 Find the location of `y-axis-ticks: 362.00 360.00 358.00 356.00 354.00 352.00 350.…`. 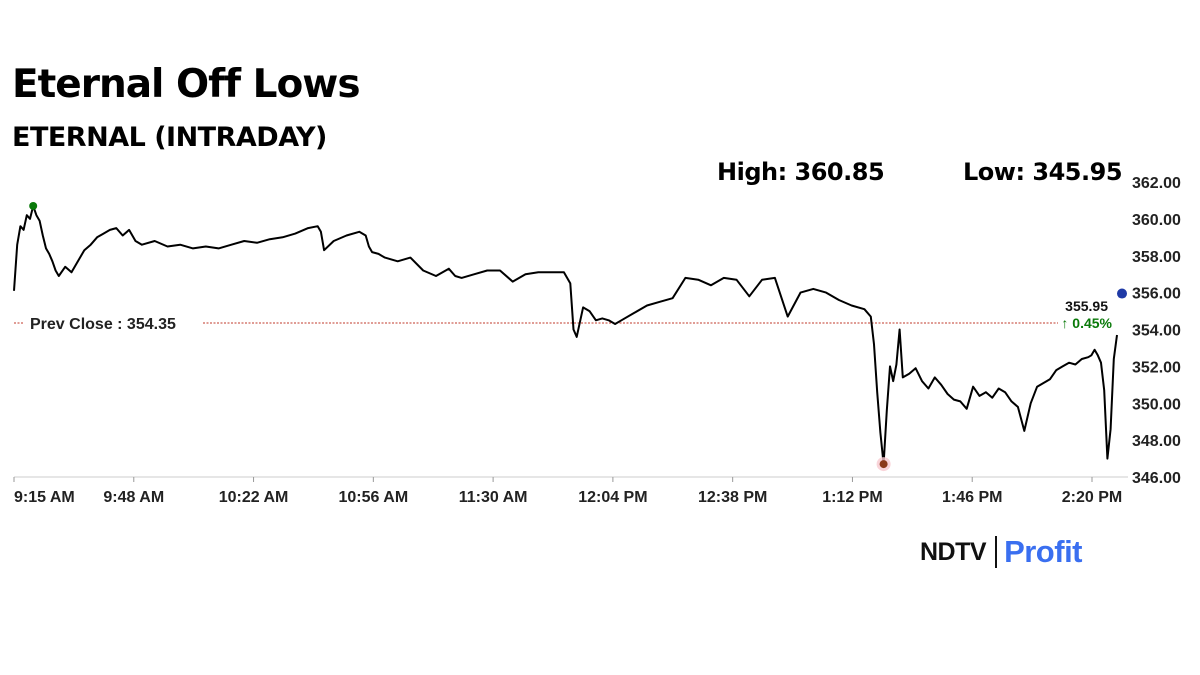

y-axis-ticks: 362.00 360.00 358.00 356.00 354.00 352.00 350.… is located at coordinates (1156, 331).